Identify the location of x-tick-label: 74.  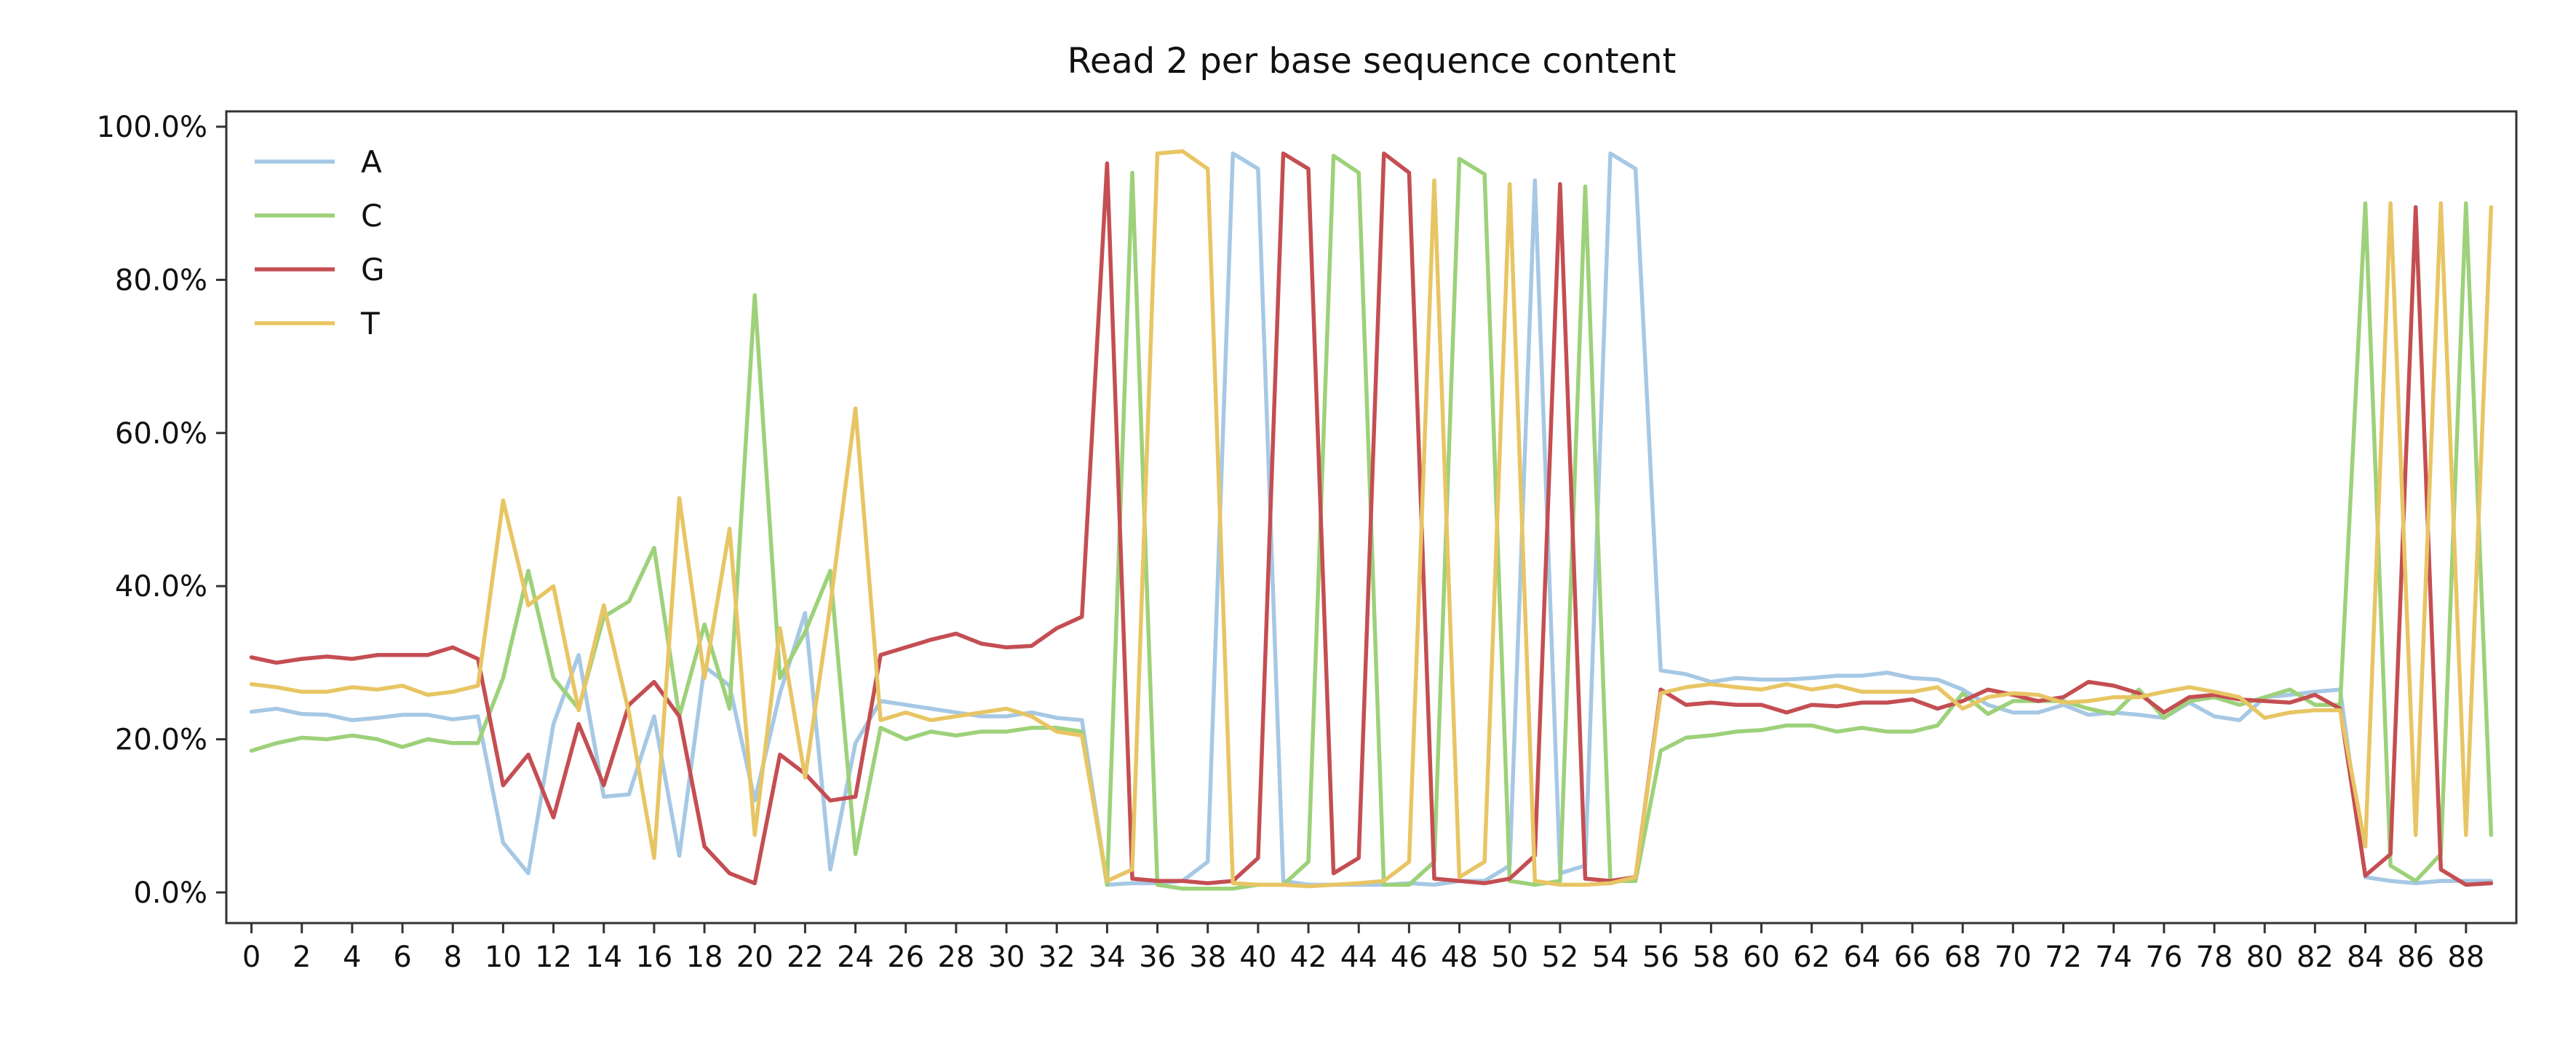
(2113, 957).